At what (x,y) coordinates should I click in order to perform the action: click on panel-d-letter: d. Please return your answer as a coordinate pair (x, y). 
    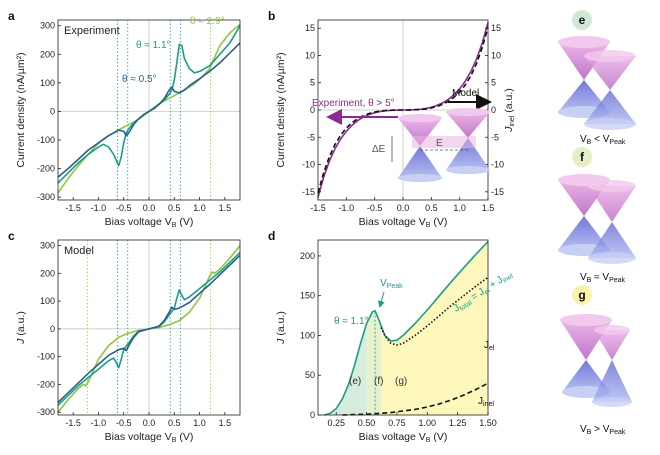
    Looking at the image, I should click on (271, 236).